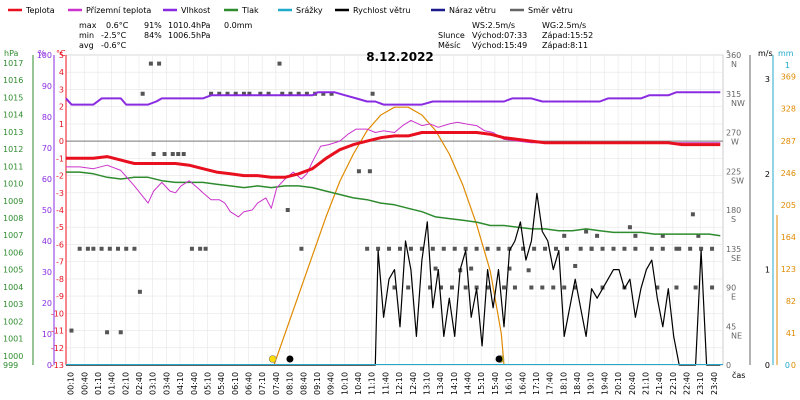  Describe the element at coordinates (700, 383) in the screenshot. I see `tick-time: 23:10` at that location.